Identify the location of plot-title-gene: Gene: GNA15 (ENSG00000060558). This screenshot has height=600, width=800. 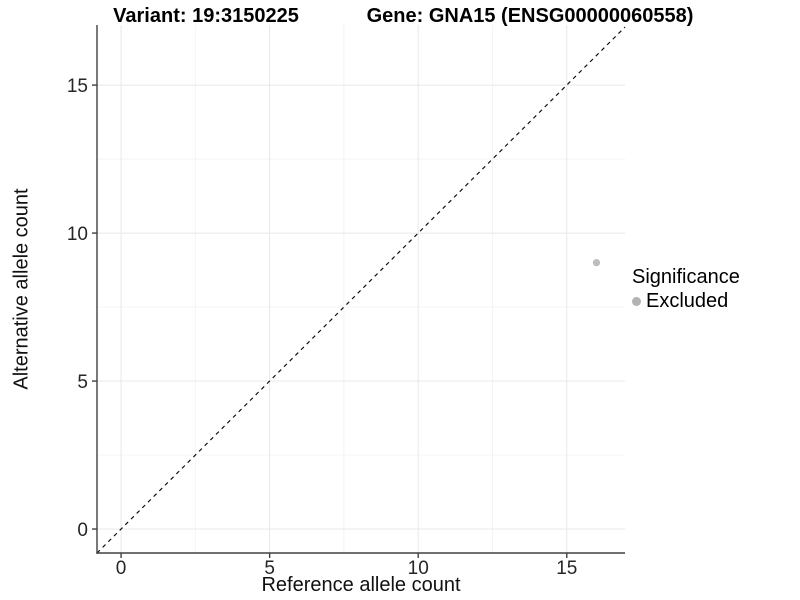
(530, 16).